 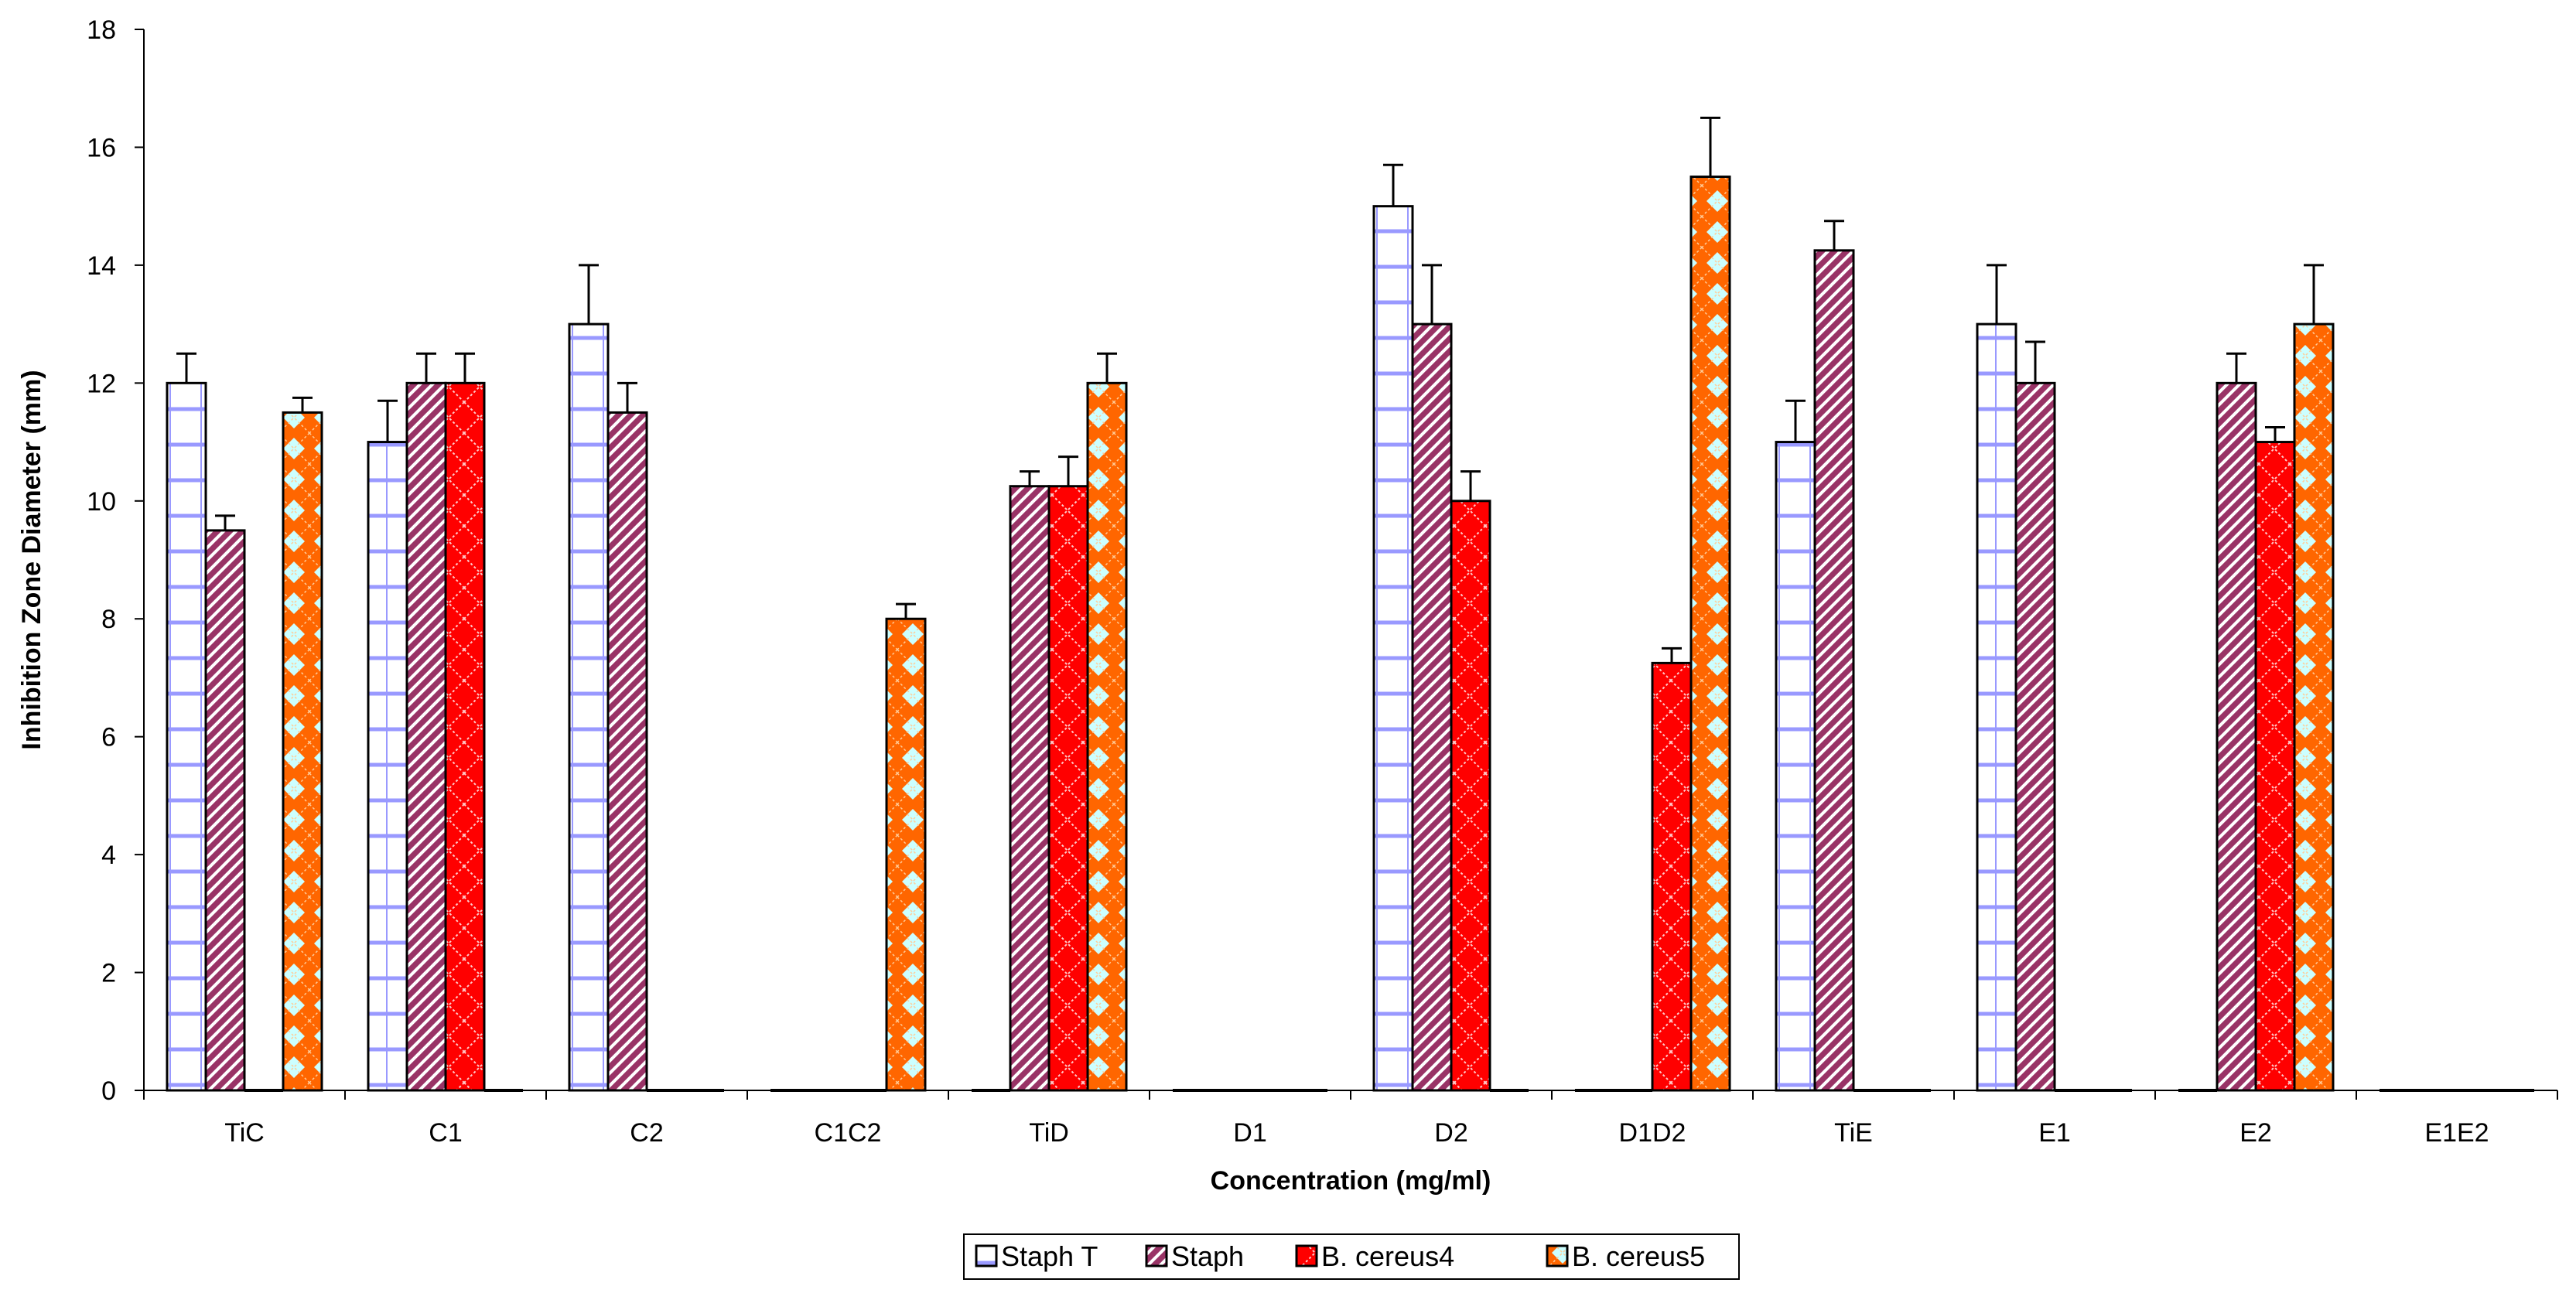 I want to click on legend: Staph T Staph B. cereus4 B. cereus5, so click(x=1351, y=1256).